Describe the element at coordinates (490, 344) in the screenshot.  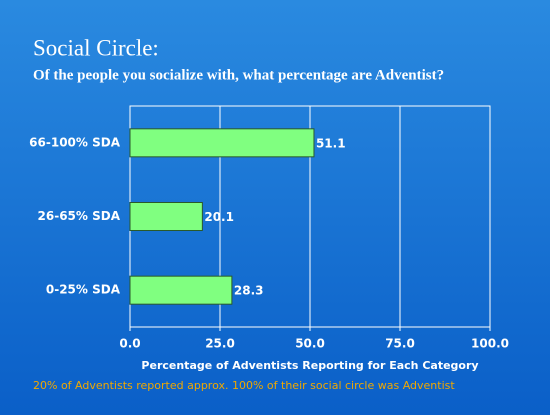
I see `x-tick-label: 100.0` at that location.